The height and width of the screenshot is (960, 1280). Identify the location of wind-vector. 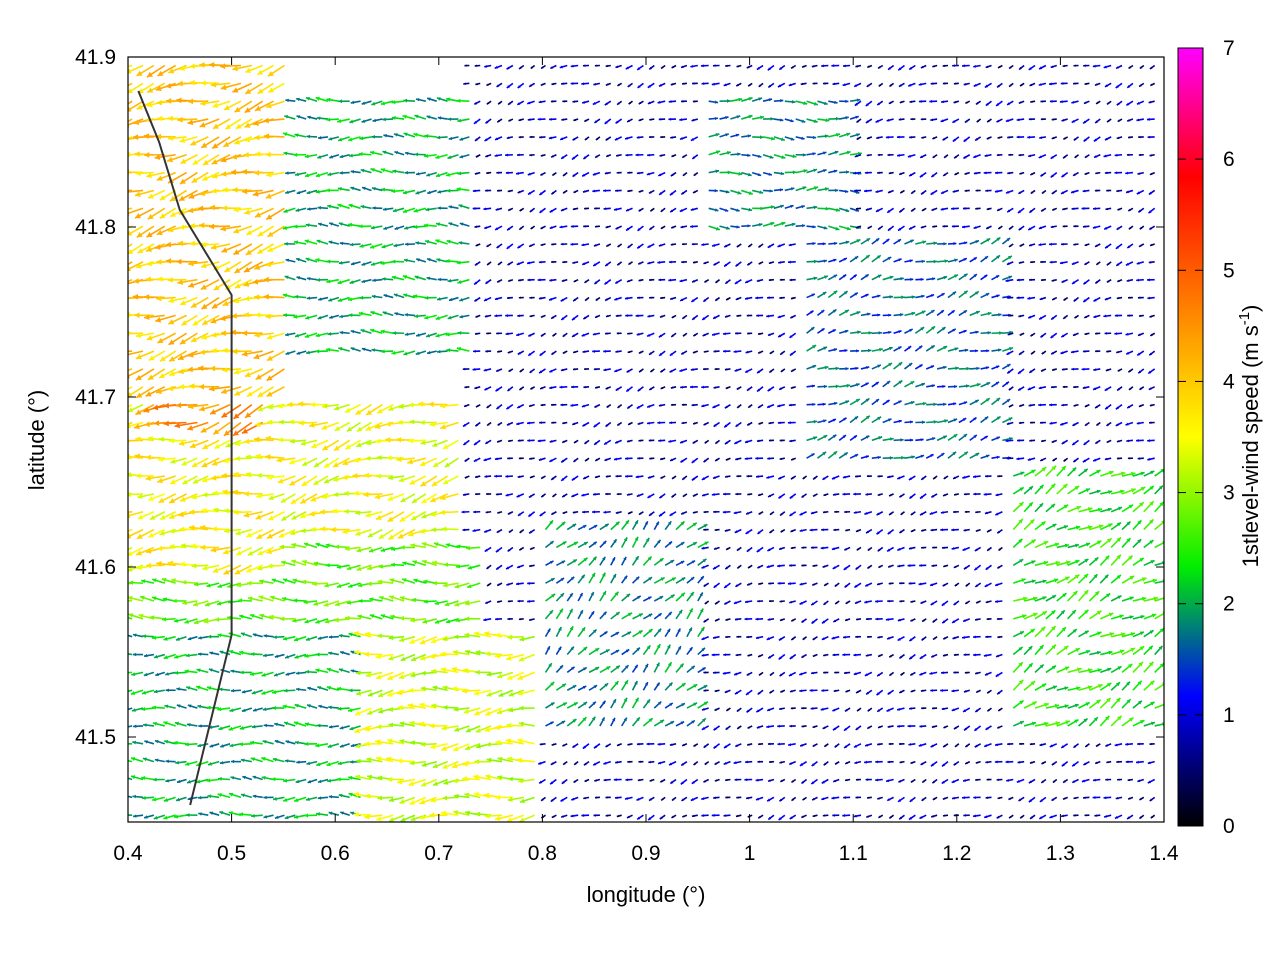
(1159, 582).